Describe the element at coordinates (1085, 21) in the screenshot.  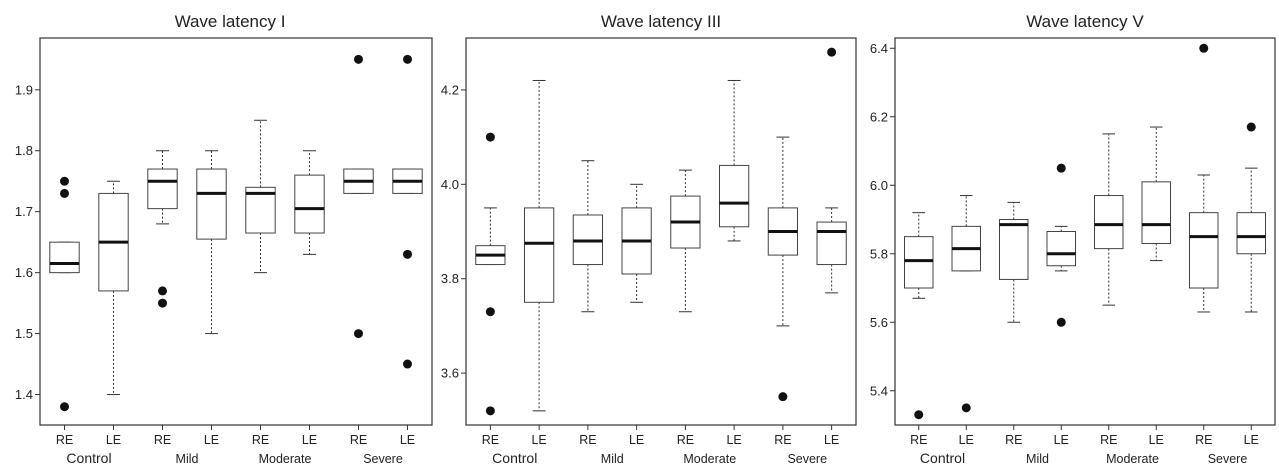
I see `panel-title: Wave latency V` at that location.